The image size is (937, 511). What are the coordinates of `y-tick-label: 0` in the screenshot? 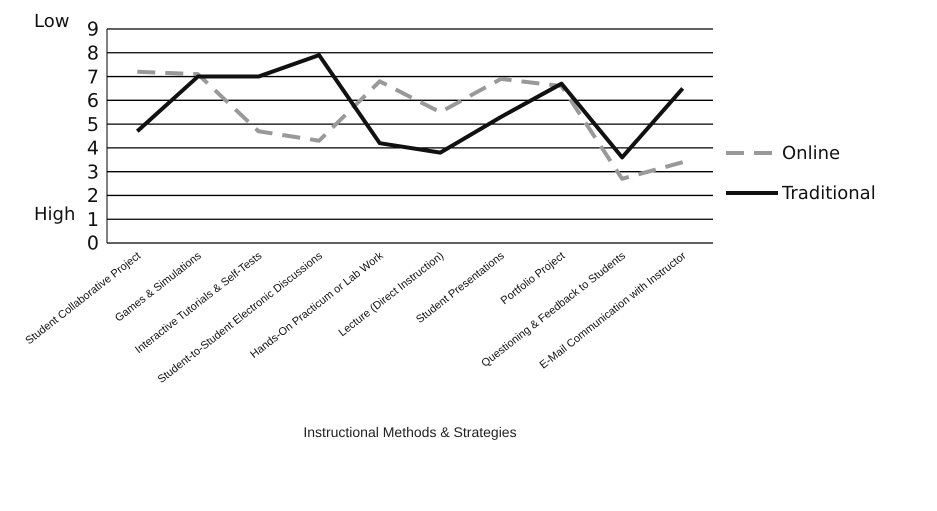 It's located at (92, 243).